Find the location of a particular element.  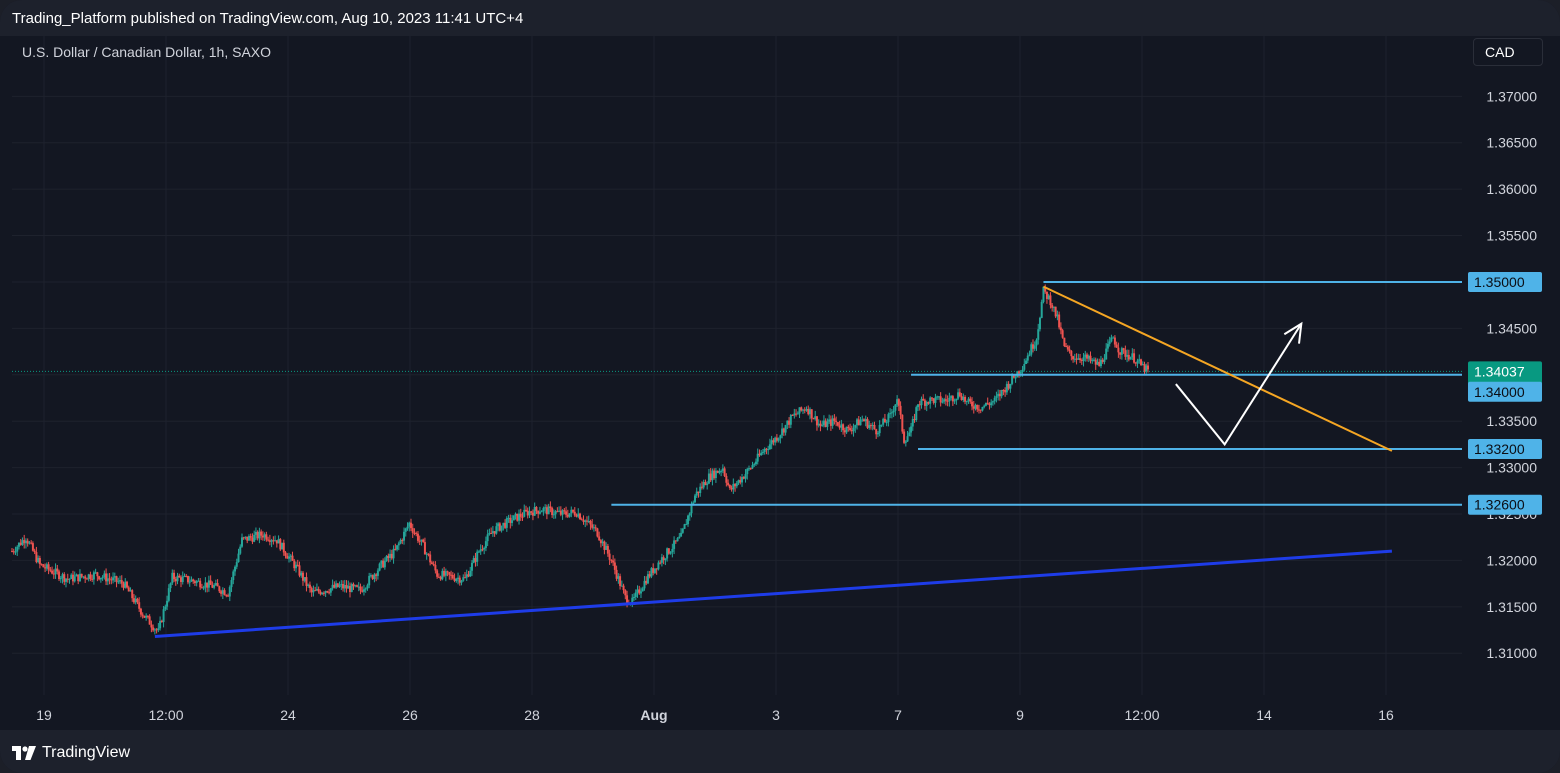

currency-button: CAD is located at coordinates (1508, 52).